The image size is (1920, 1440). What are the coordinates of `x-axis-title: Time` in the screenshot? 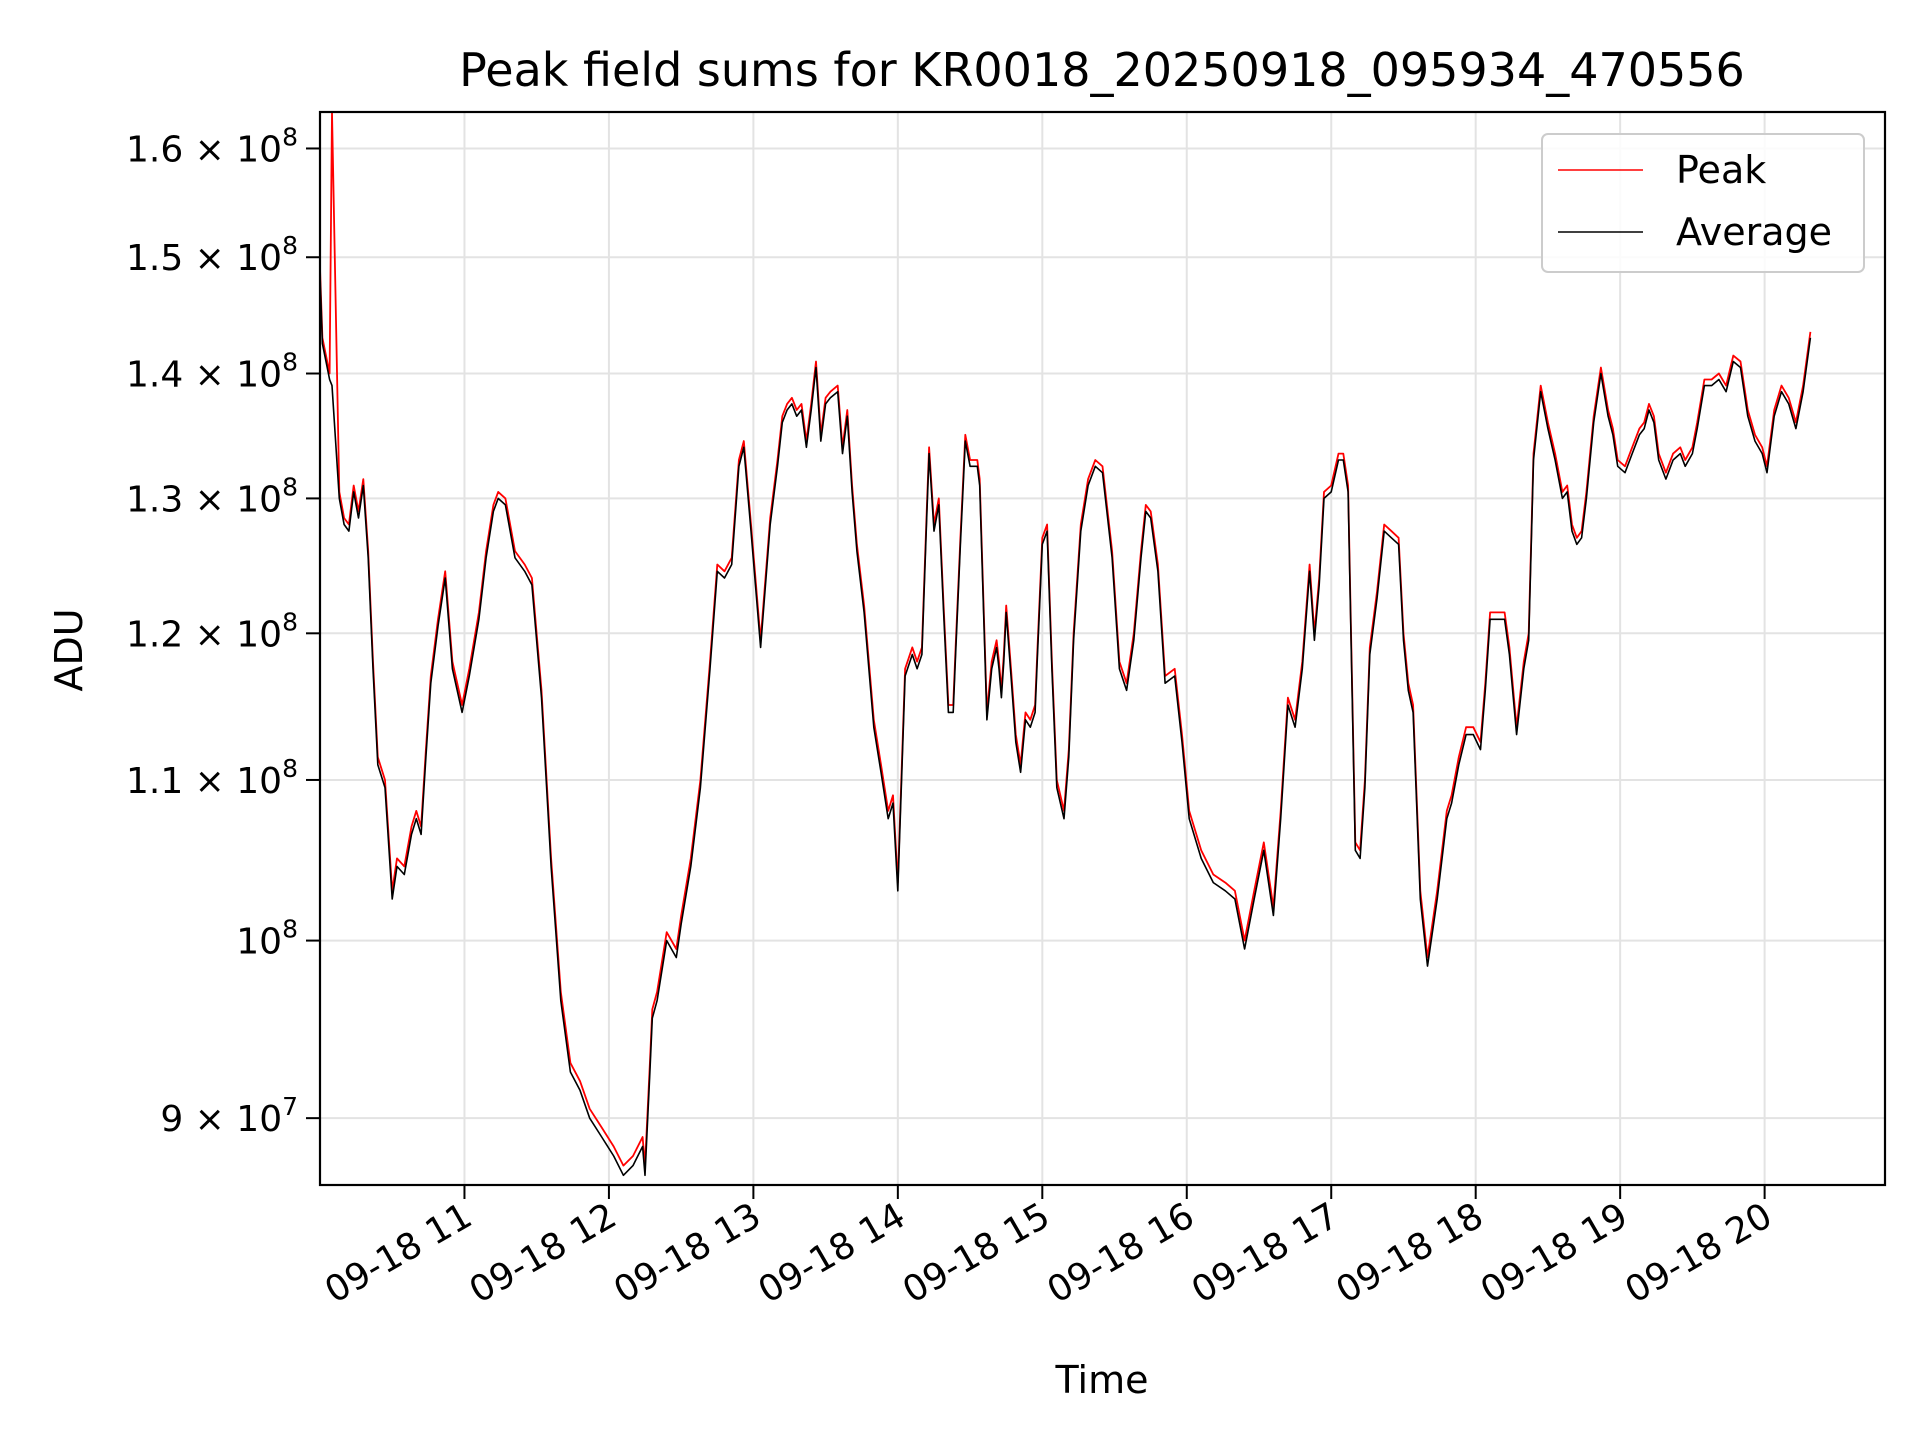 It's located at (1102, 1380).